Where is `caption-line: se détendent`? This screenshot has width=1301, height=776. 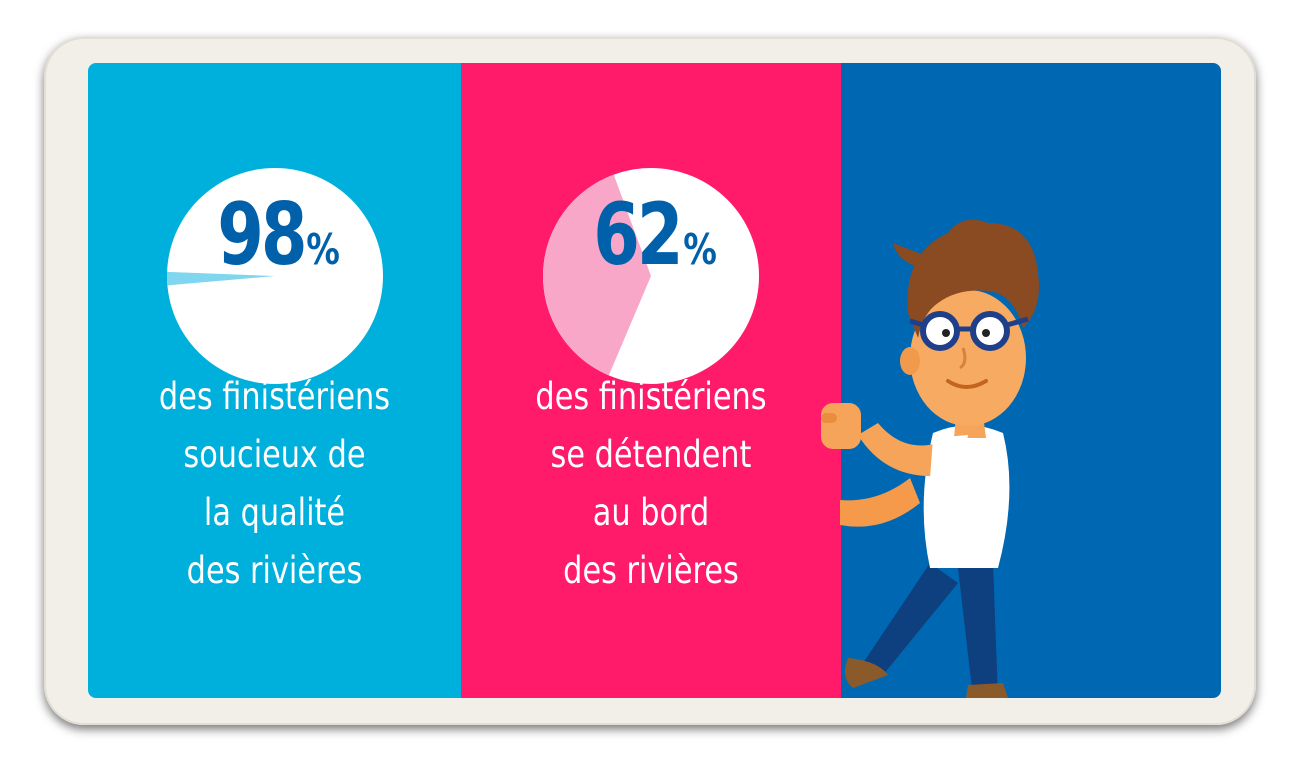 caption-line: se détendent is located at coordinates (651, 454).